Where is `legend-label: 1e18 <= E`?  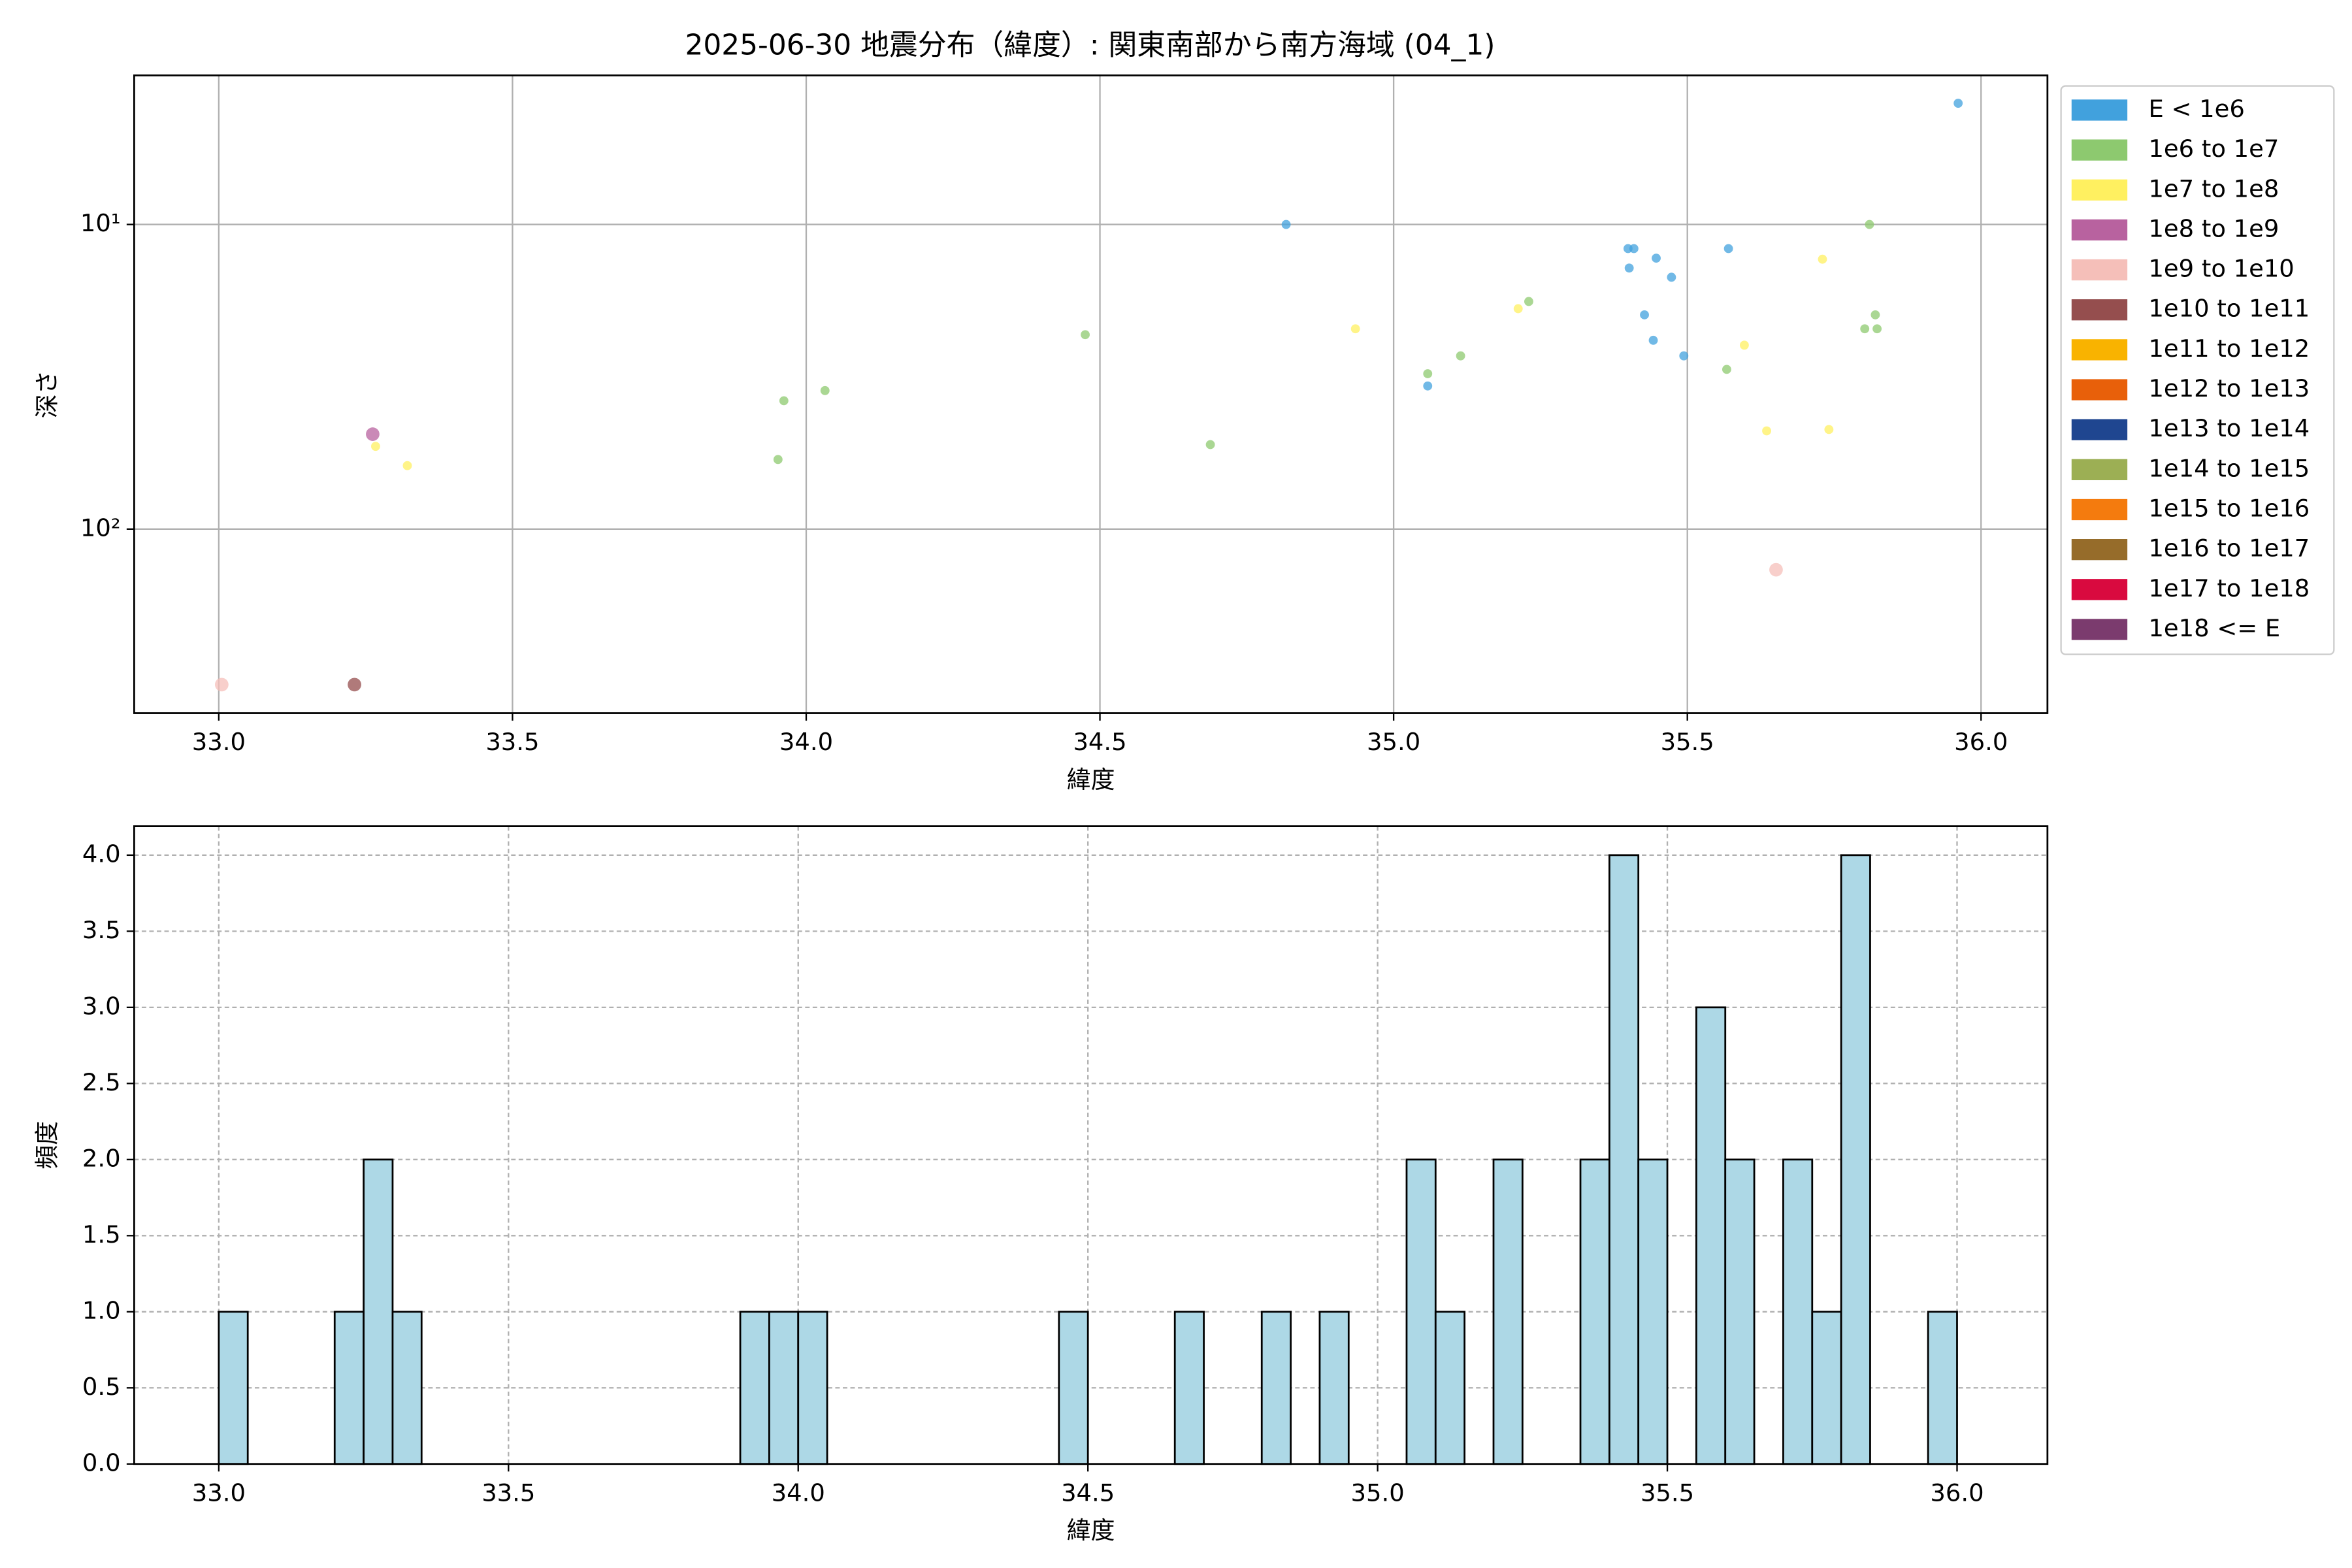
legend-label: 1e18 <= E is located at coordinates (2214, 628).